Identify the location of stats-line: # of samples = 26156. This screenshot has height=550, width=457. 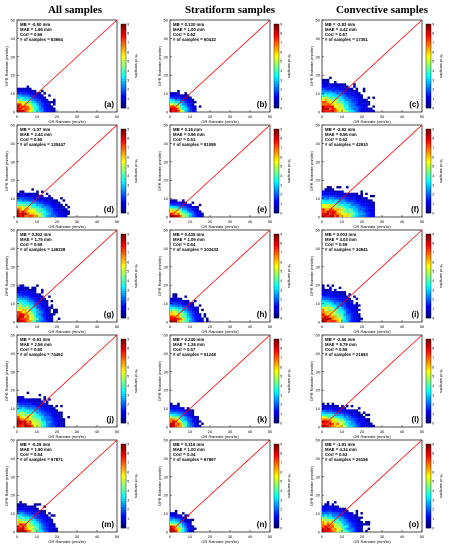
(346, 459).